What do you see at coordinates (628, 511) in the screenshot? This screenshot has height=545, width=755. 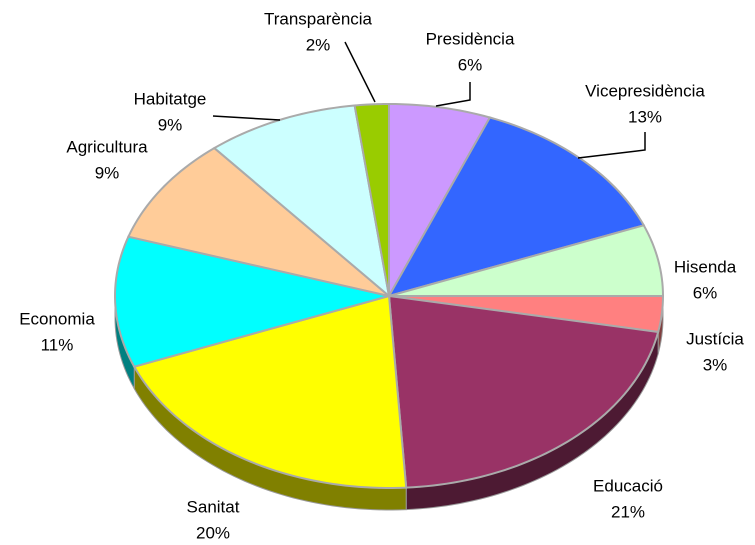 I see `slice-value-label: 21%` at bounding box center [628, 511].